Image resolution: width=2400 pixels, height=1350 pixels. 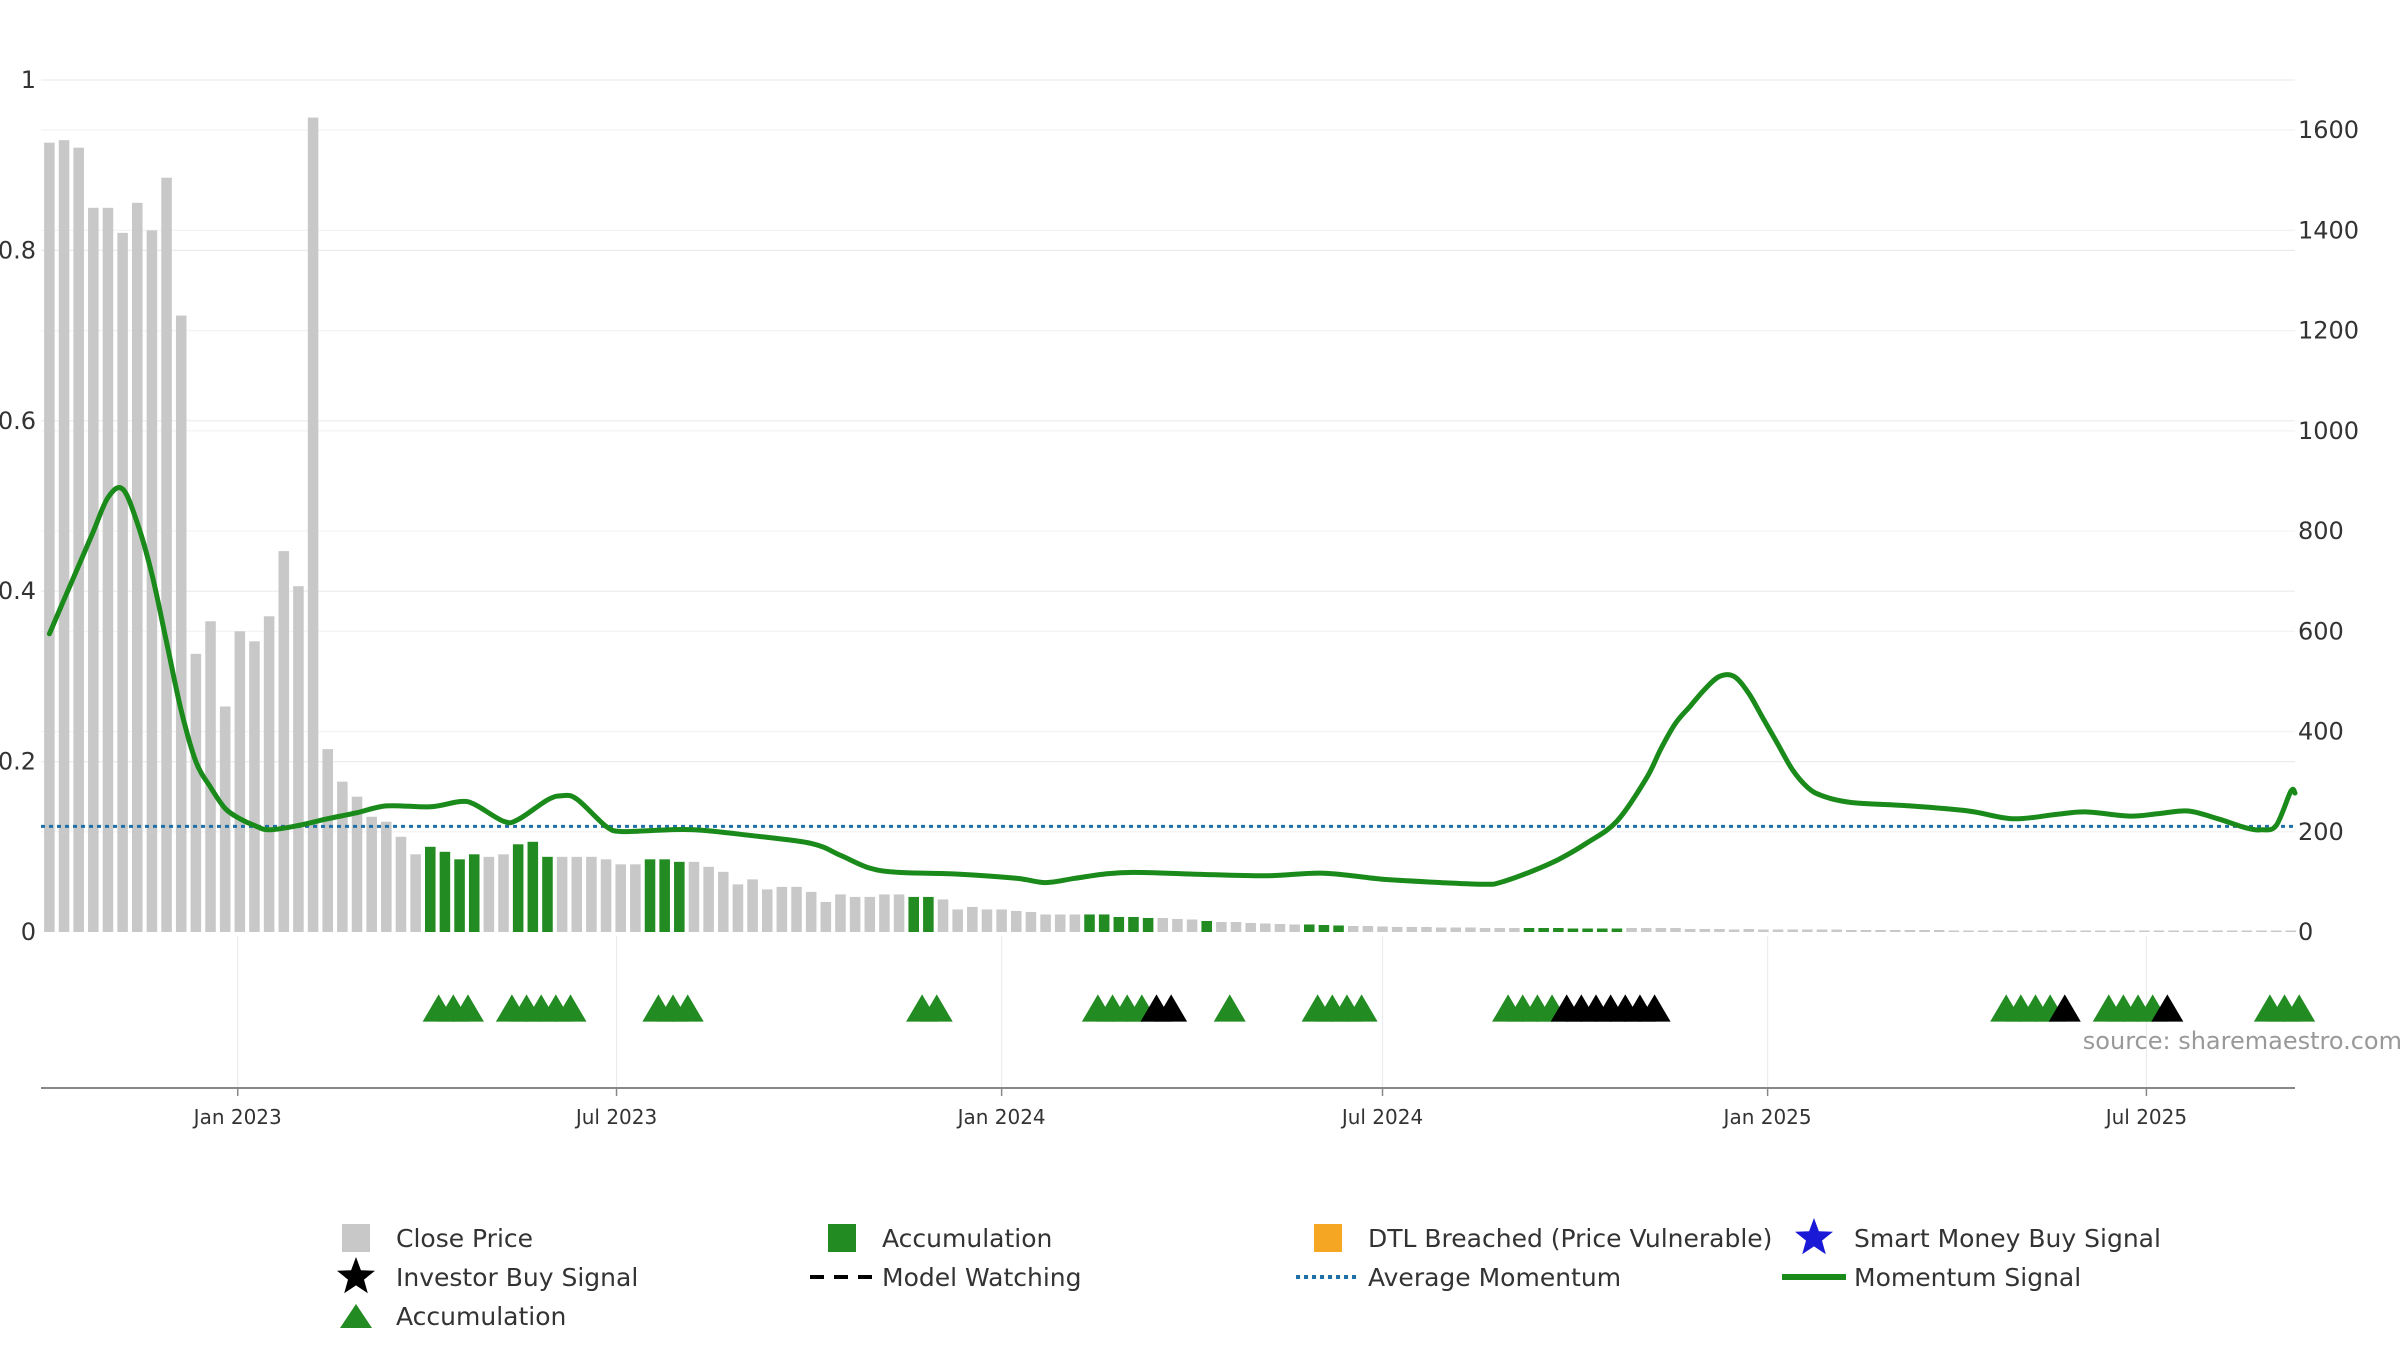 What do you see at coordinates (28, 80) in the screenshot?
I see `left-tick-label: 1` at bounding box center [28, 80].